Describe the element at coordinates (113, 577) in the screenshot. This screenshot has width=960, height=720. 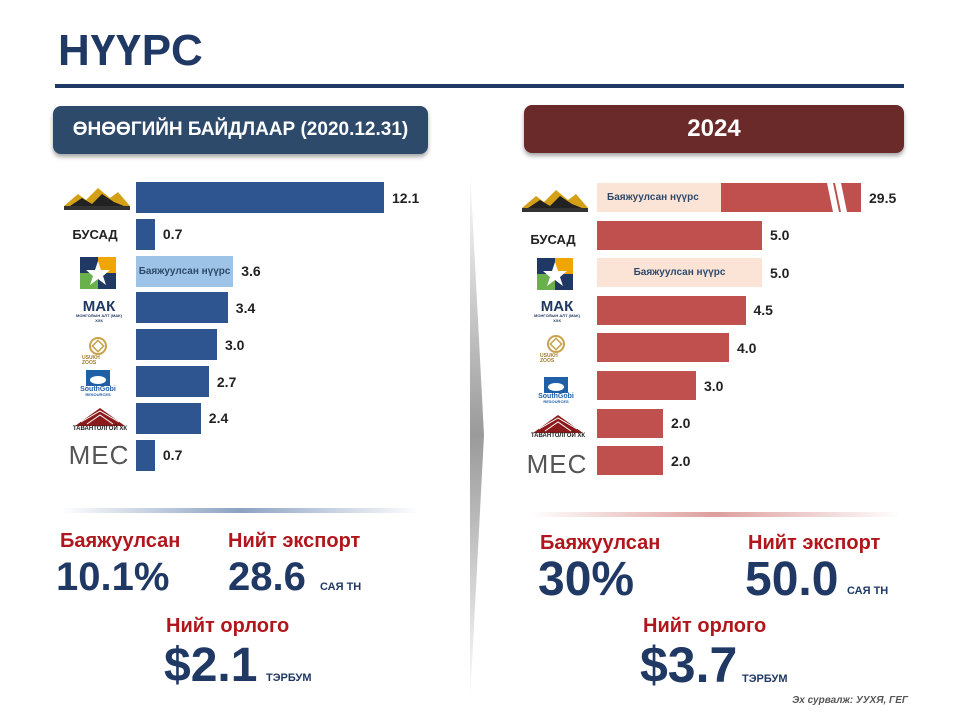
I see `left-processed-value: 10.1%` at that location.